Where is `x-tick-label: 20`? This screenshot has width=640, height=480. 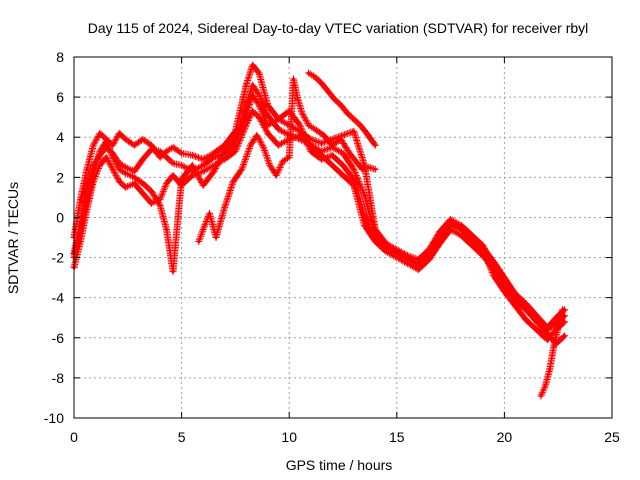 x-tick-label: 20 is located at coordinates (505, 437).